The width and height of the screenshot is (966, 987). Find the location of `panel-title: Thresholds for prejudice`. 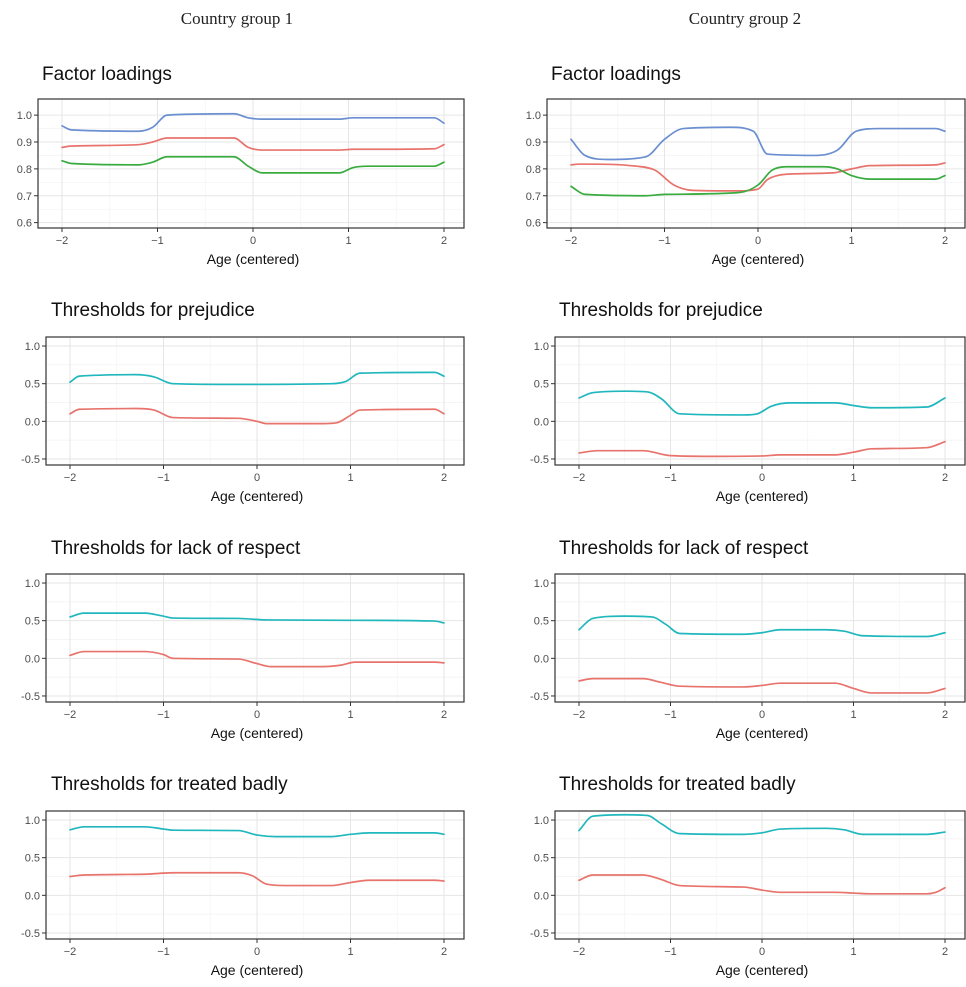

panel-title: Thresholds for prejudice is located at coordinates (661, 310).